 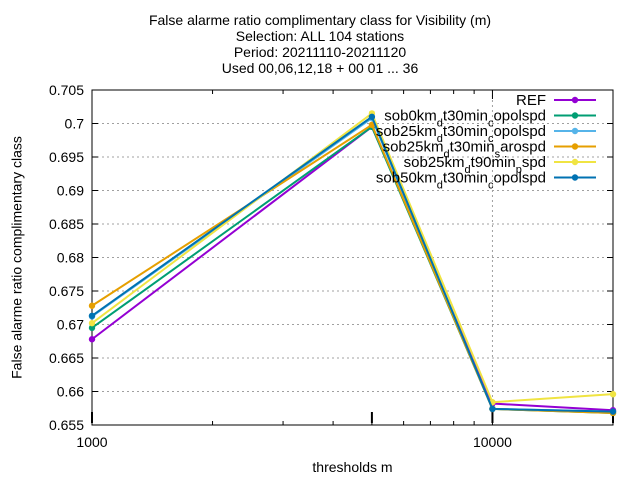 I want to click on legend-label: sob50kmdt30mincopolspd, so click(x=461, y=181).